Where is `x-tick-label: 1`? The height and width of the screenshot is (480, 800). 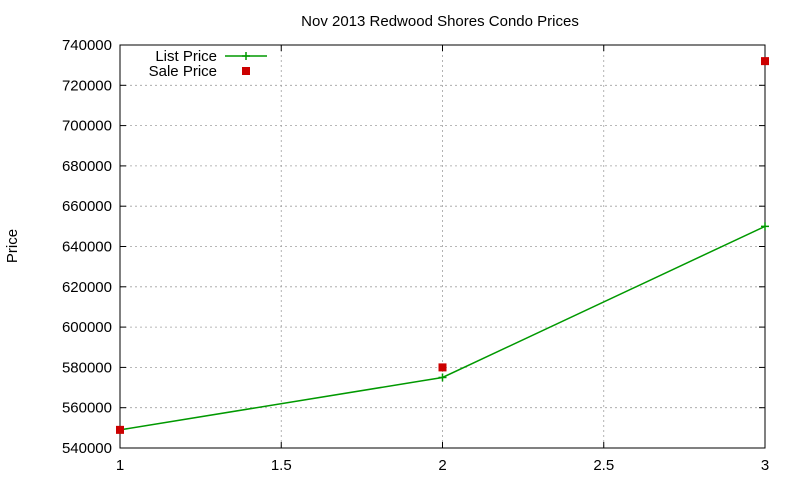
x-tick-label: 1 is located at coordinates (120, 465).